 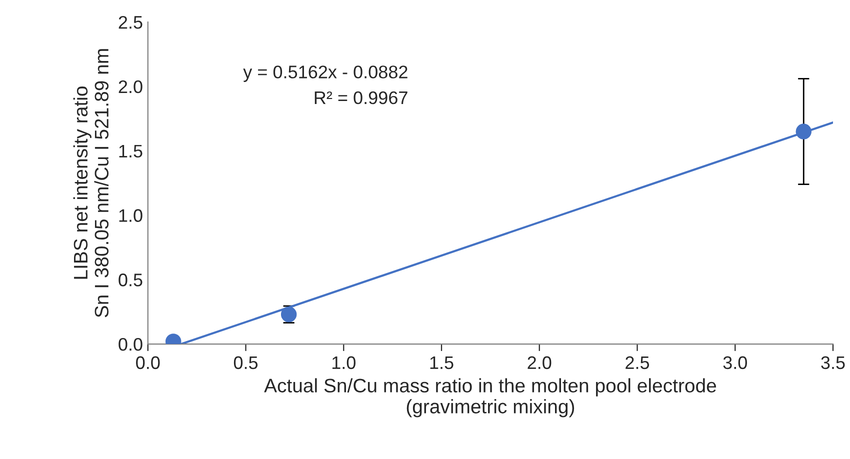 What do you see at coordinates (130, 22) in the screenshot?
I see `y-tick-label: 2.5` at bounding box center [130, 22].